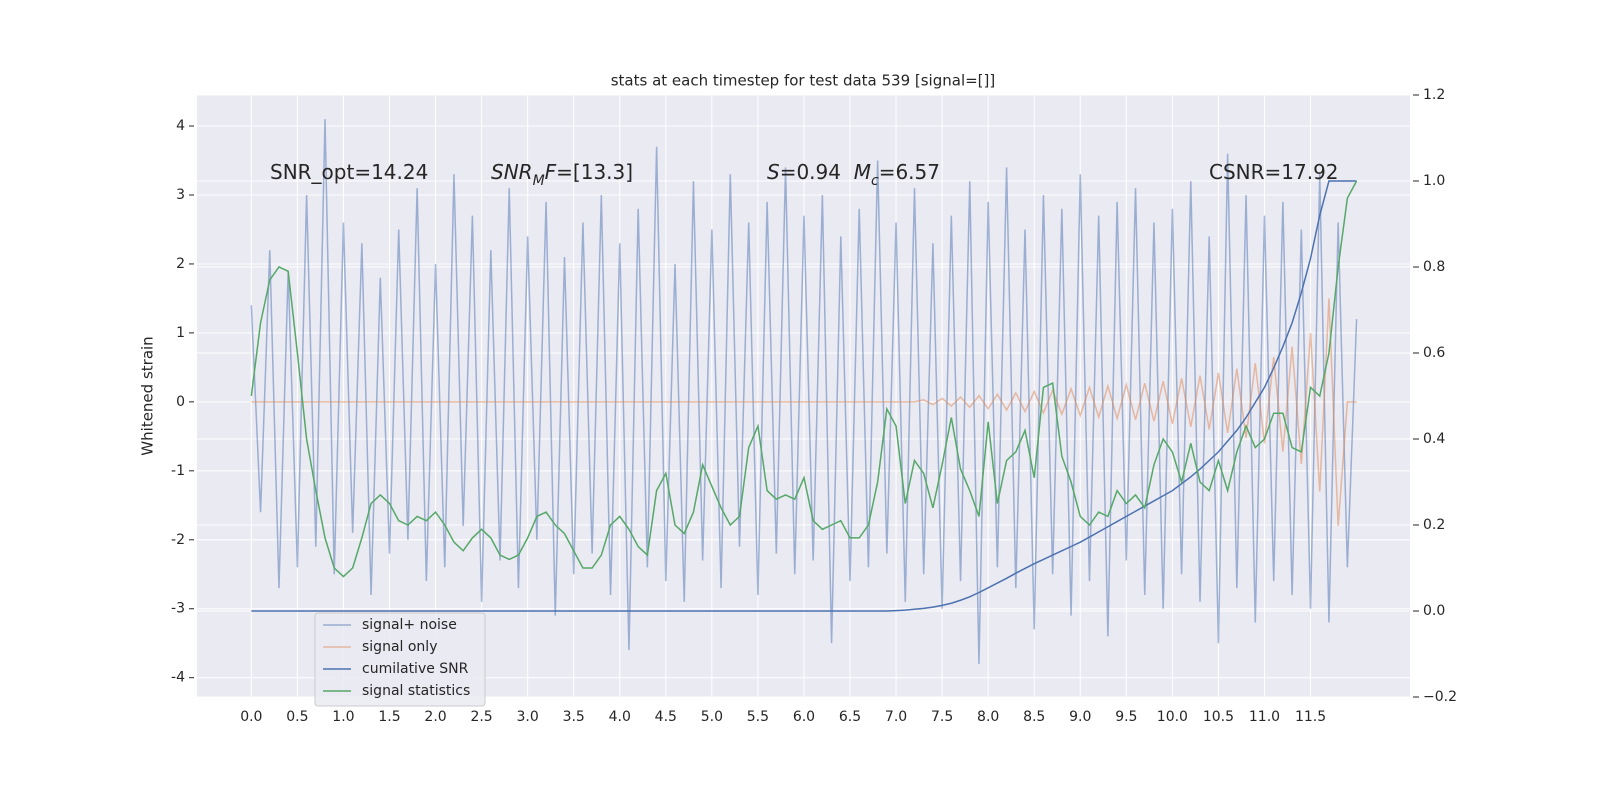  I want to click on annotation-part: c, so click(875, 181).